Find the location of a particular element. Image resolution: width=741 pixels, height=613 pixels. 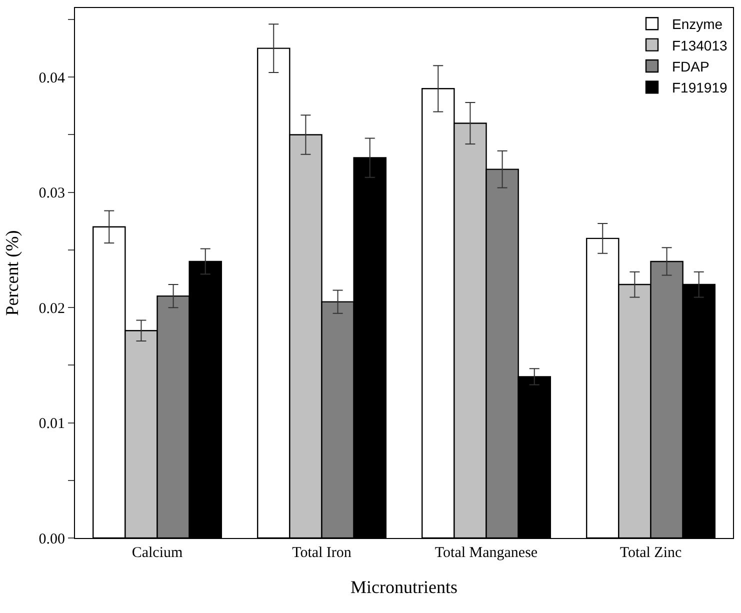

y-tick-label: 0.04 is located at coordinates (52, 78).